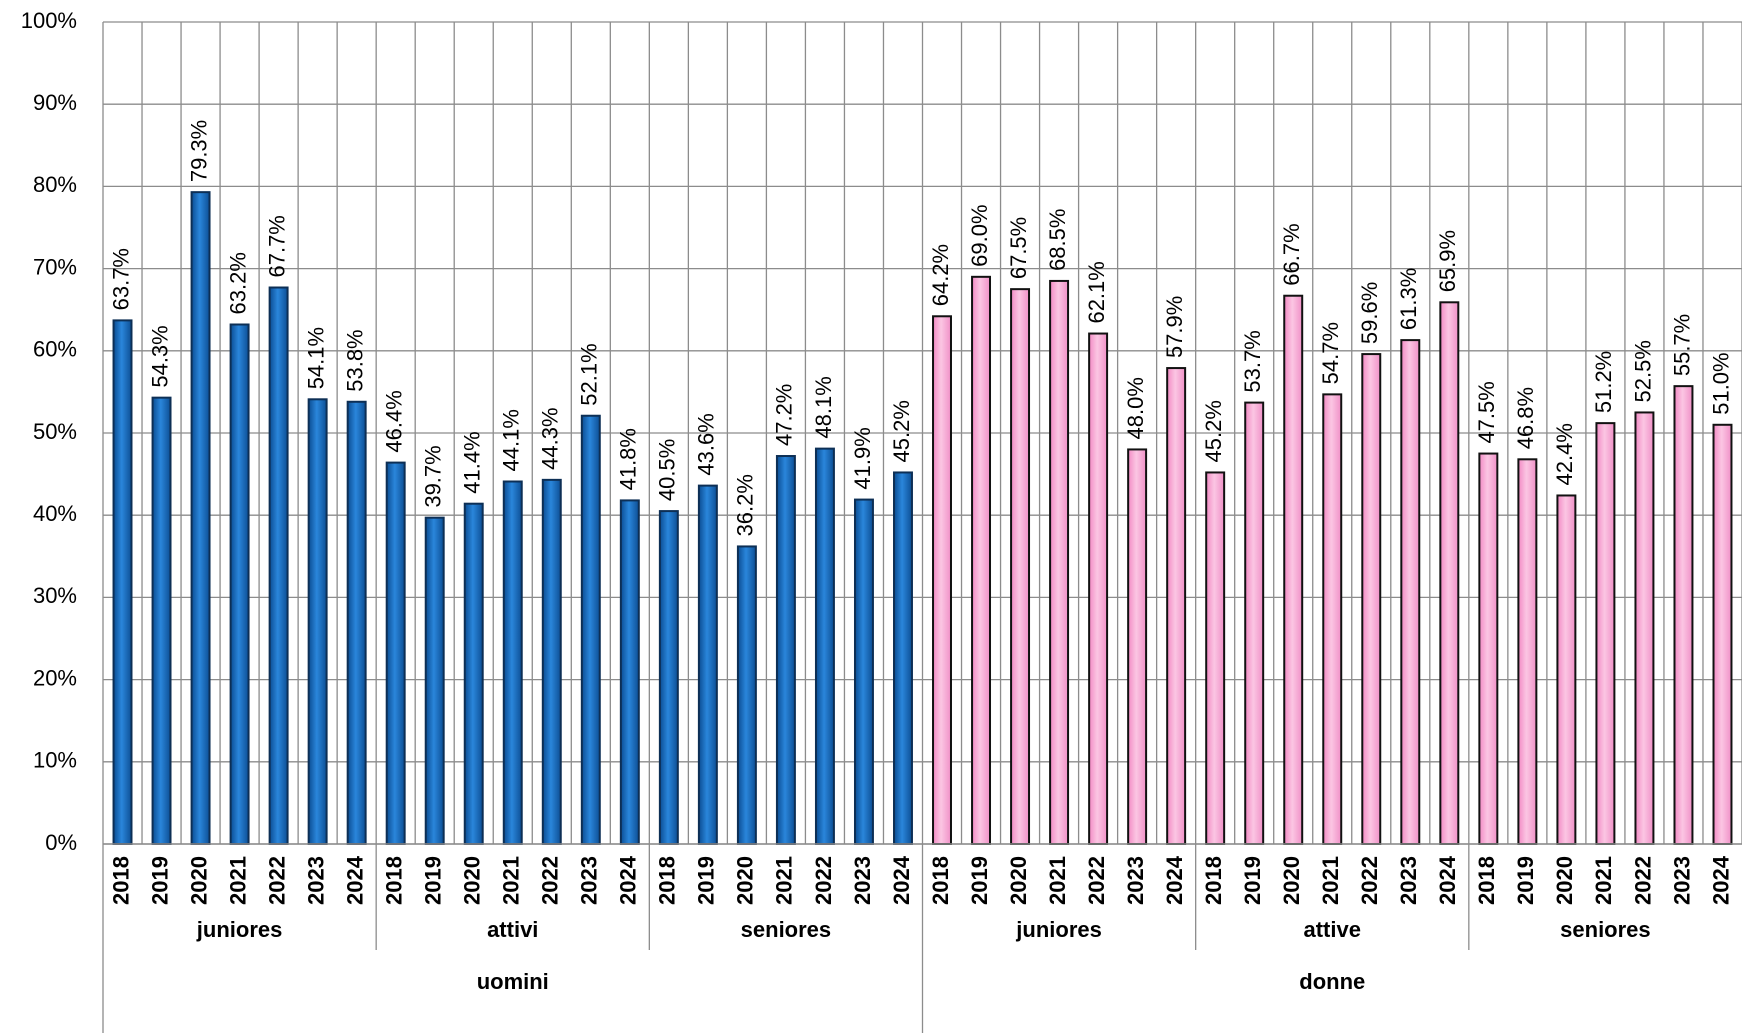 The height and width of the screenshot is (1033, 1742). Describe the element at coordinates (940, 275) in the screenshot. I see `value-label: 64.2%` at that location.